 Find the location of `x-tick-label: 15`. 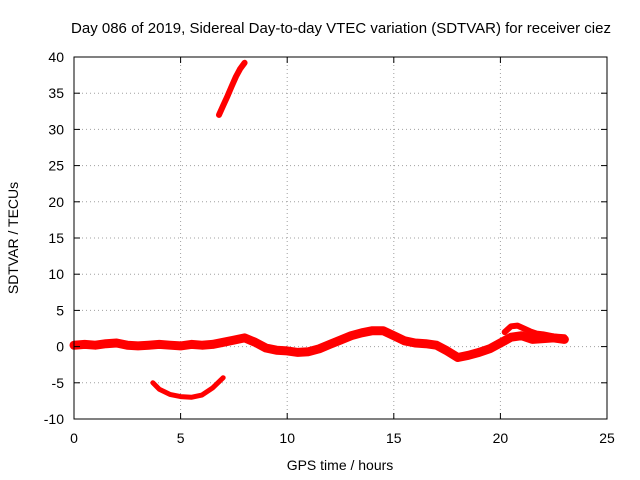

x-tick-label: 15 is located at coordinates (394, 438).